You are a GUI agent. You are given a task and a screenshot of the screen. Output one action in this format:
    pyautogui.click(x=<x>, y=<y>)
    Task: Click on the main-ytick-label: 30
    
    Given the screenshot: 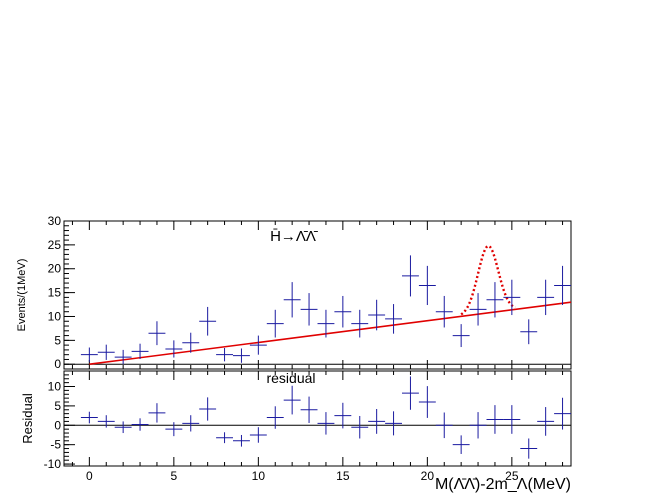 What is the action you would take?
    pyautogui.click(x=55, y=221)
    